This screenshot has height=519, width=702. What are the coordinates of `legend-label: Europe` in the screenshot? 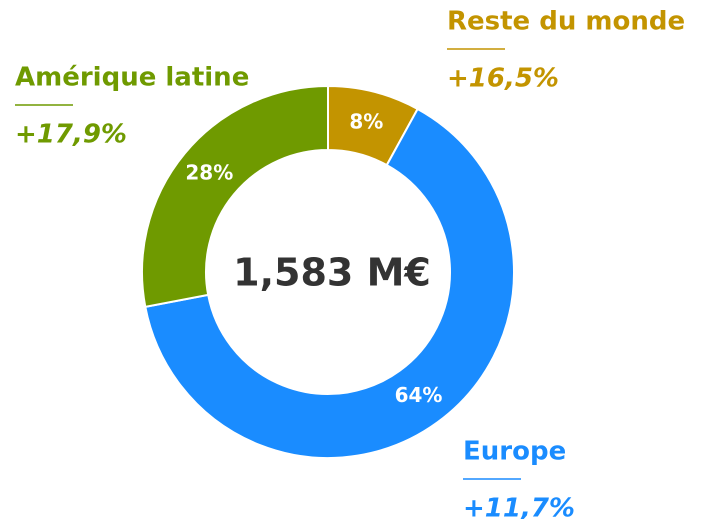 It's located at (514, 452).